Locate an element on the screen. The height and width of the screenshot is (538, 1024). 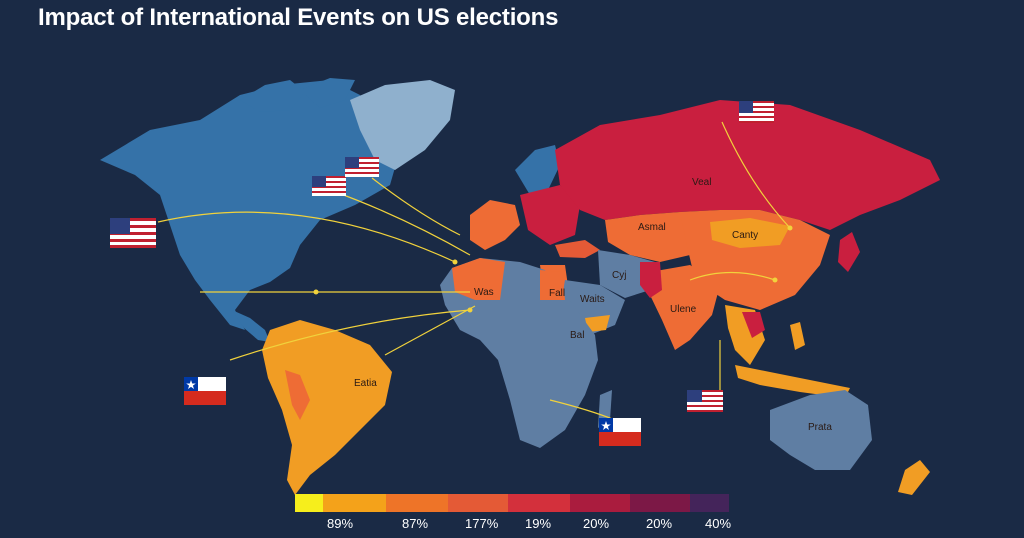
australia is located at coordinates (821, 430).